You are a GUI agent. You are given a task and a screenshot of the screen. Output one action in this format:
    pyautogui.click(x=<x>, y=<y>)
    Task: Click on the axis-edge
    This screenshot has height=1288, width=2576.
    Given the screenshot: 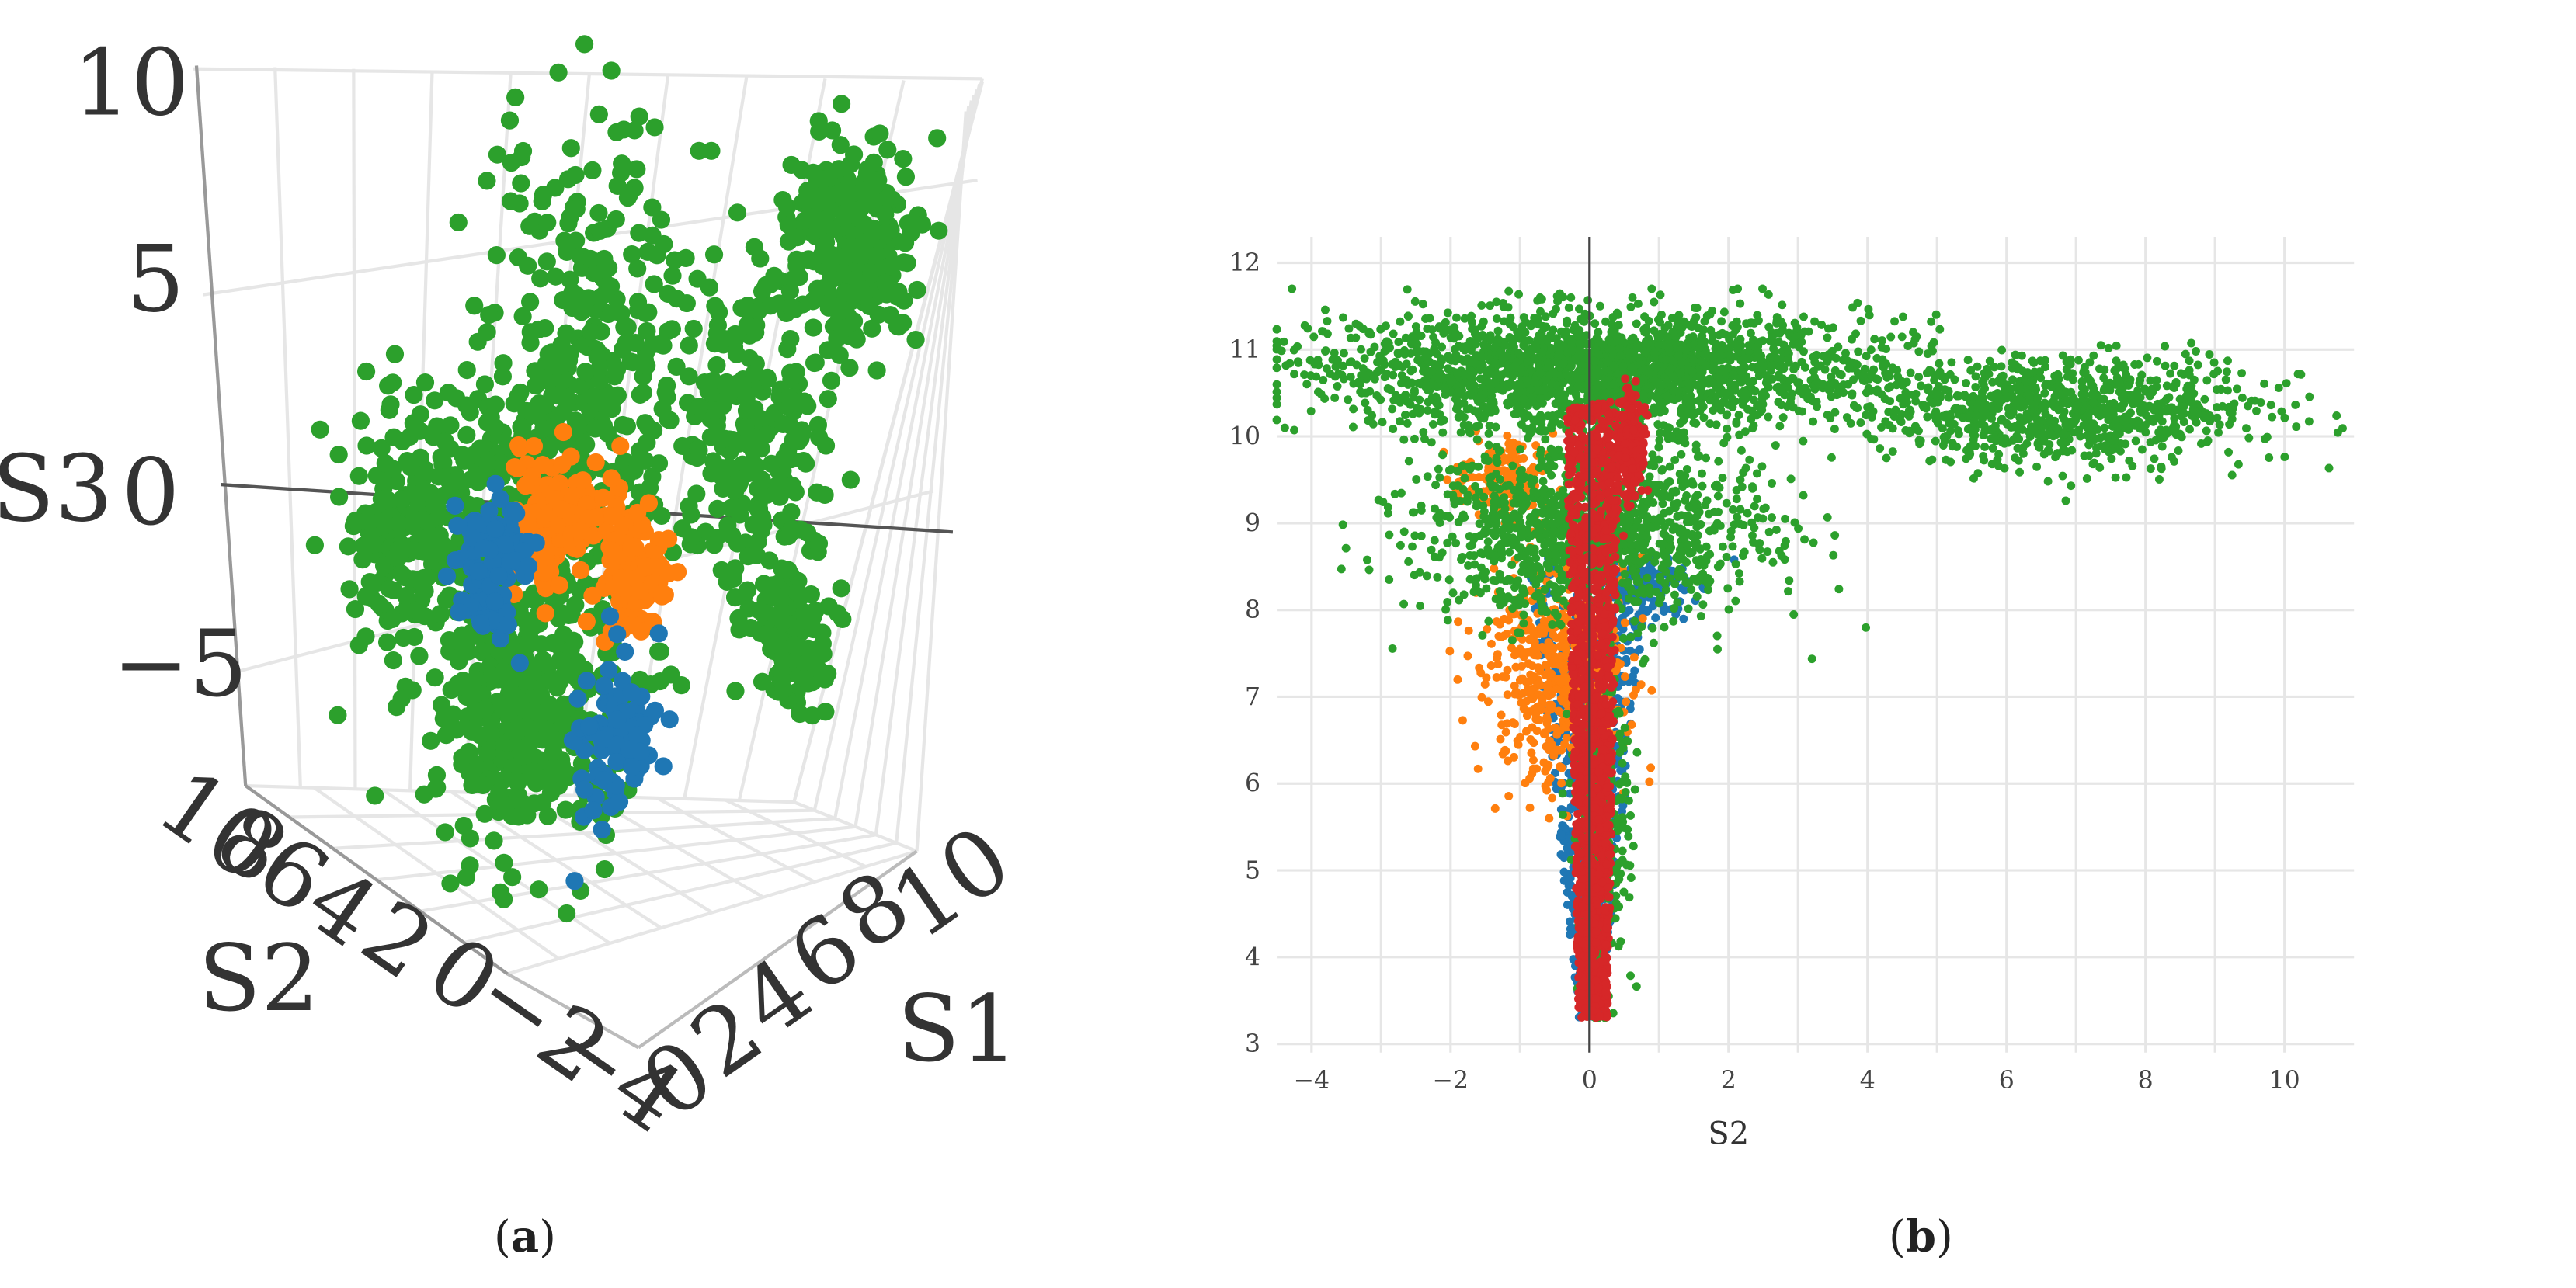 What is the action you would take?
    pyautogui.click(x=573, y=1011)
    